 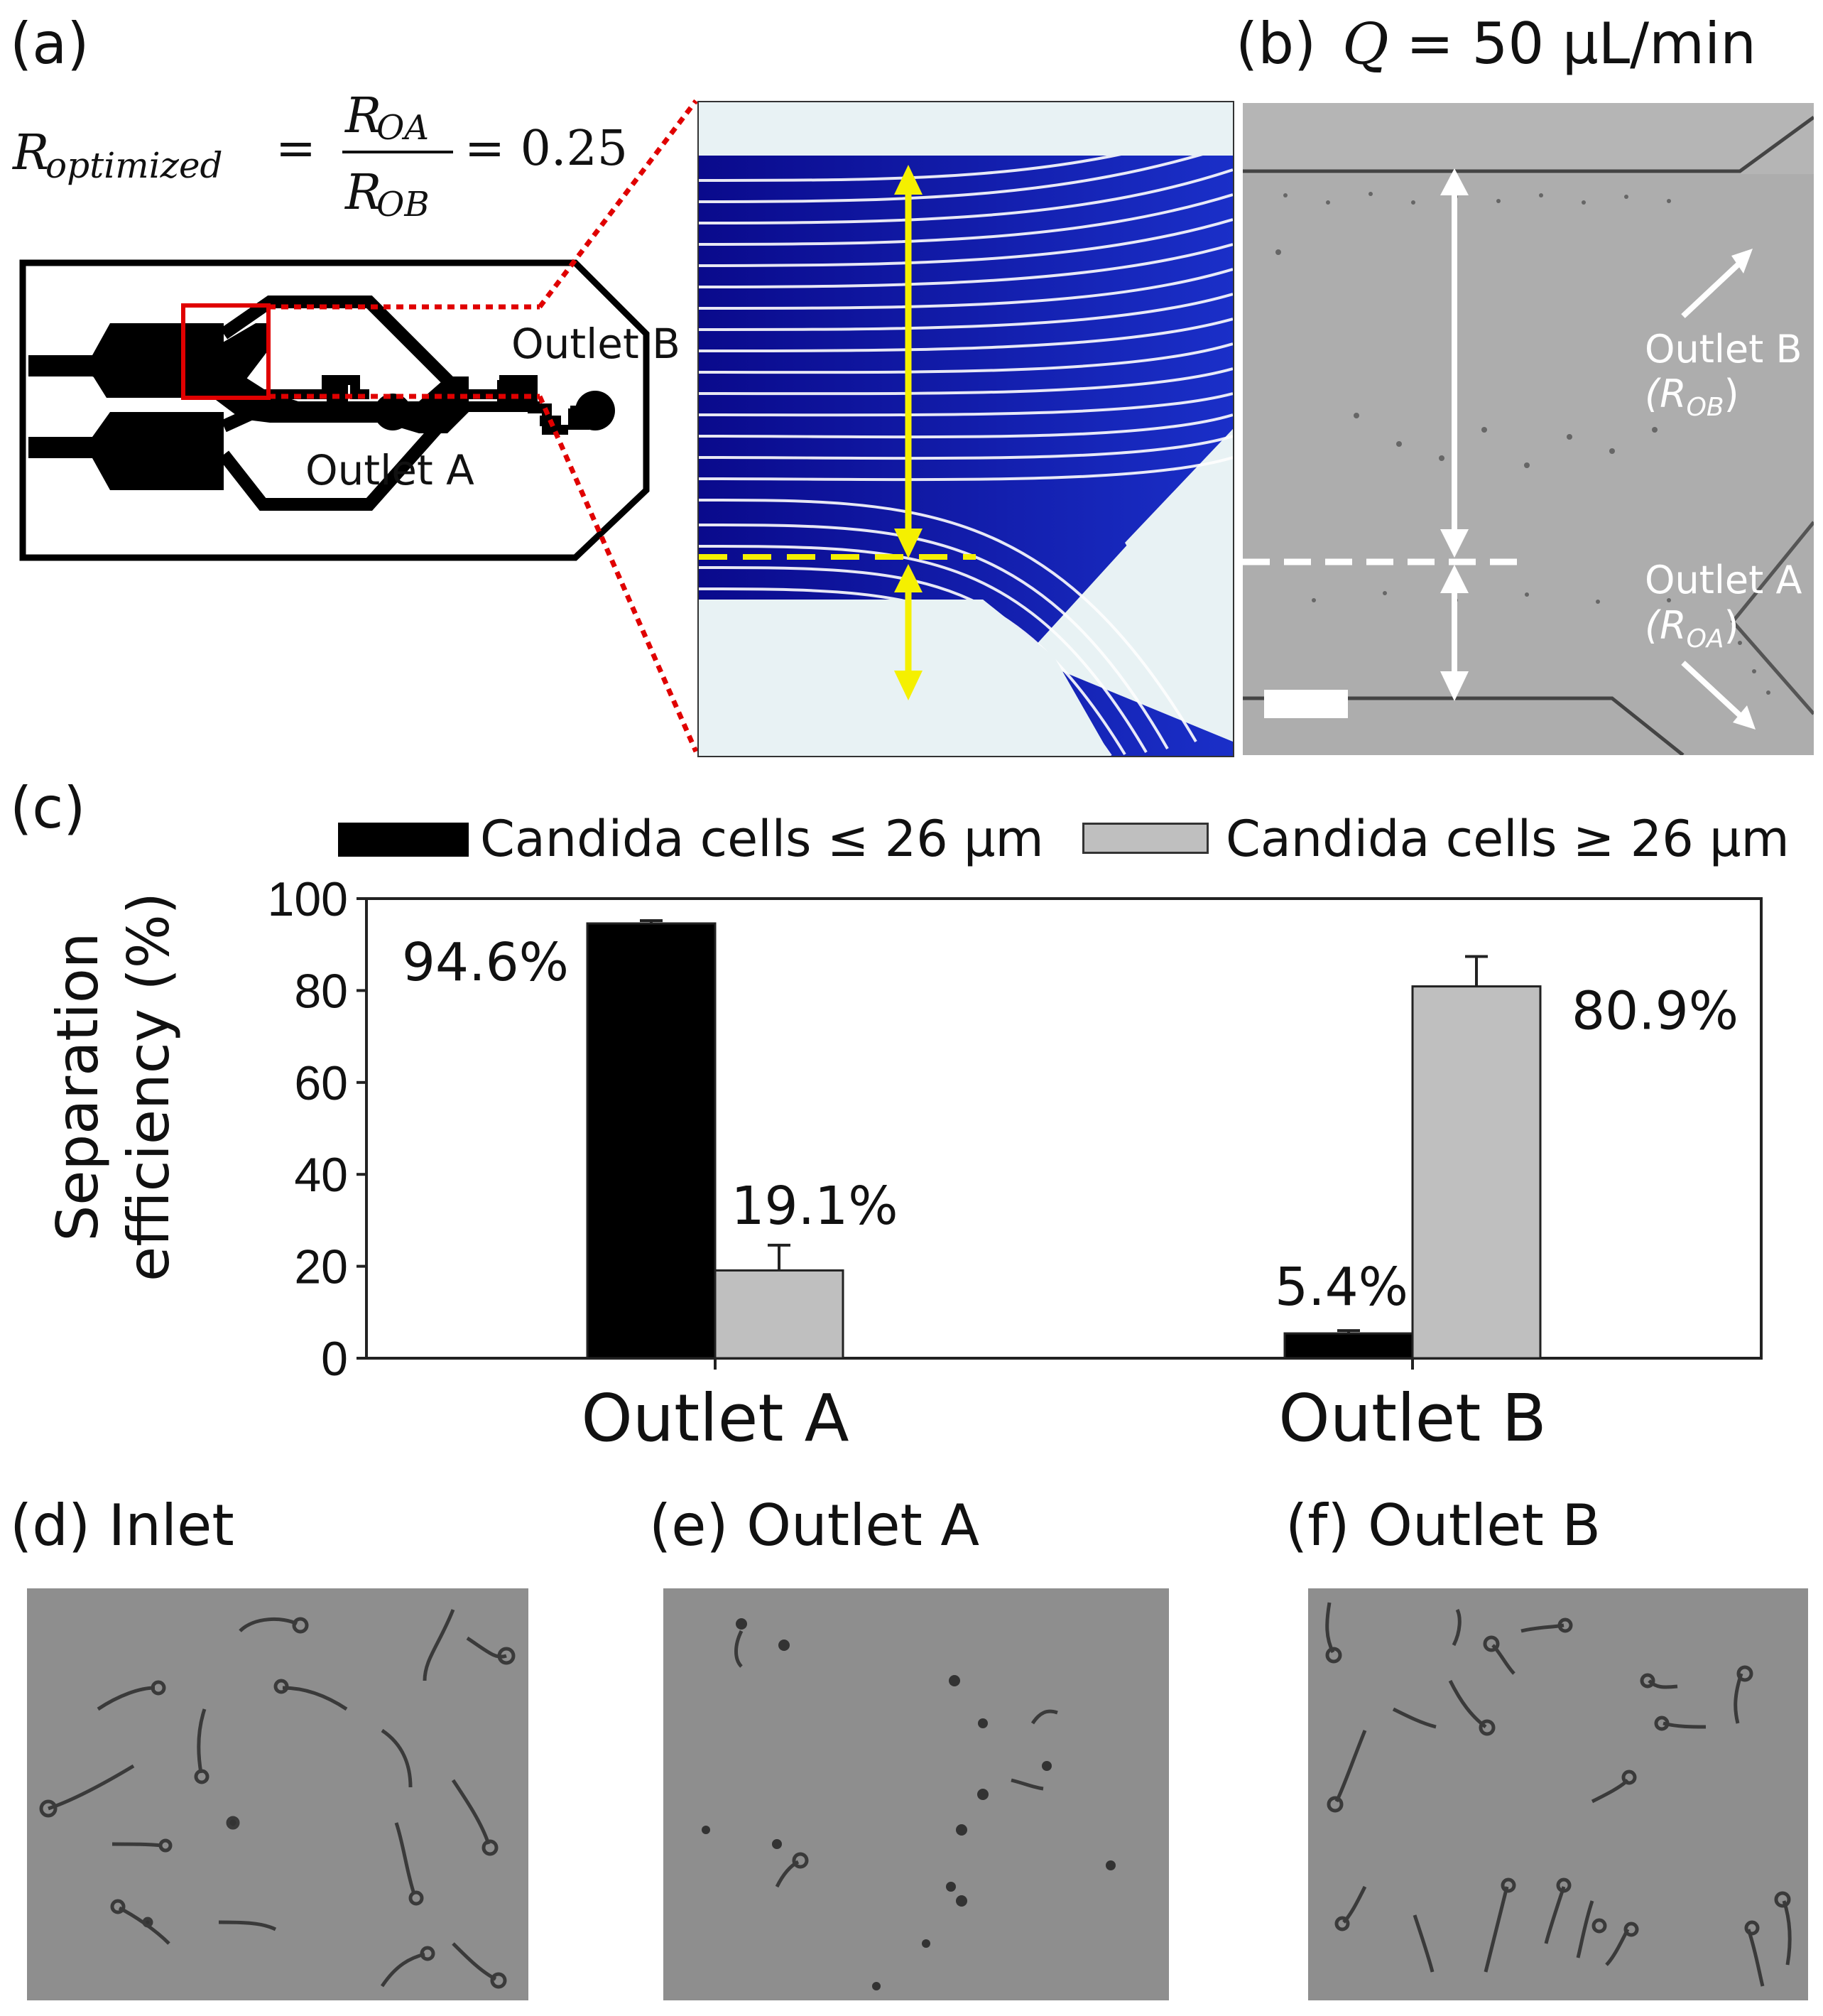 What do you see at coordinates (1705, 639) in the screenshot?
I see `outlet-a-resistance-sub: OA` at bounding box center [1705, 639].